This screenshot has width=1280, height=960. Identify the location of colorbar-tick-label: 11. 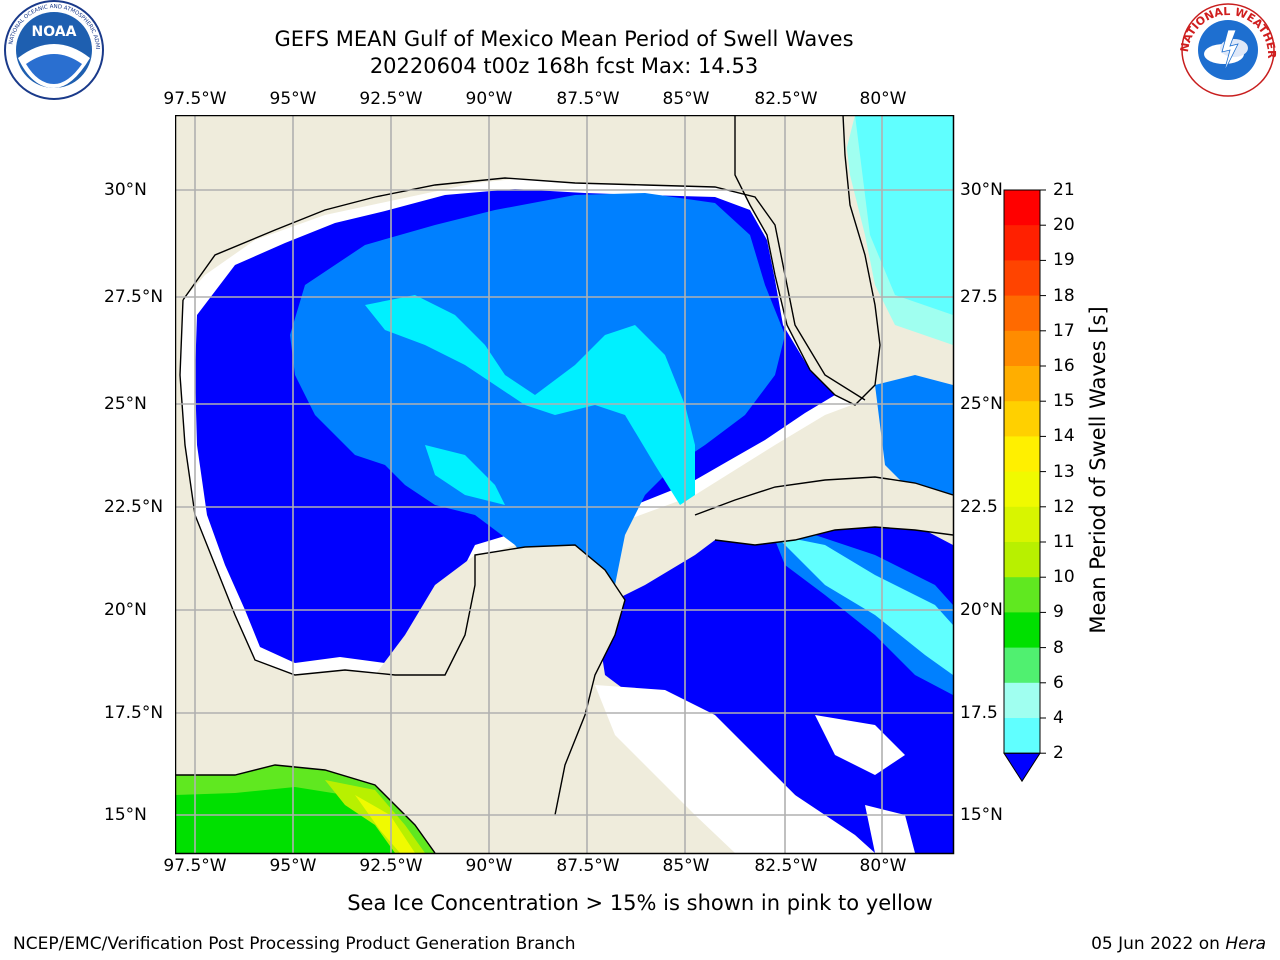
(1064, 542).